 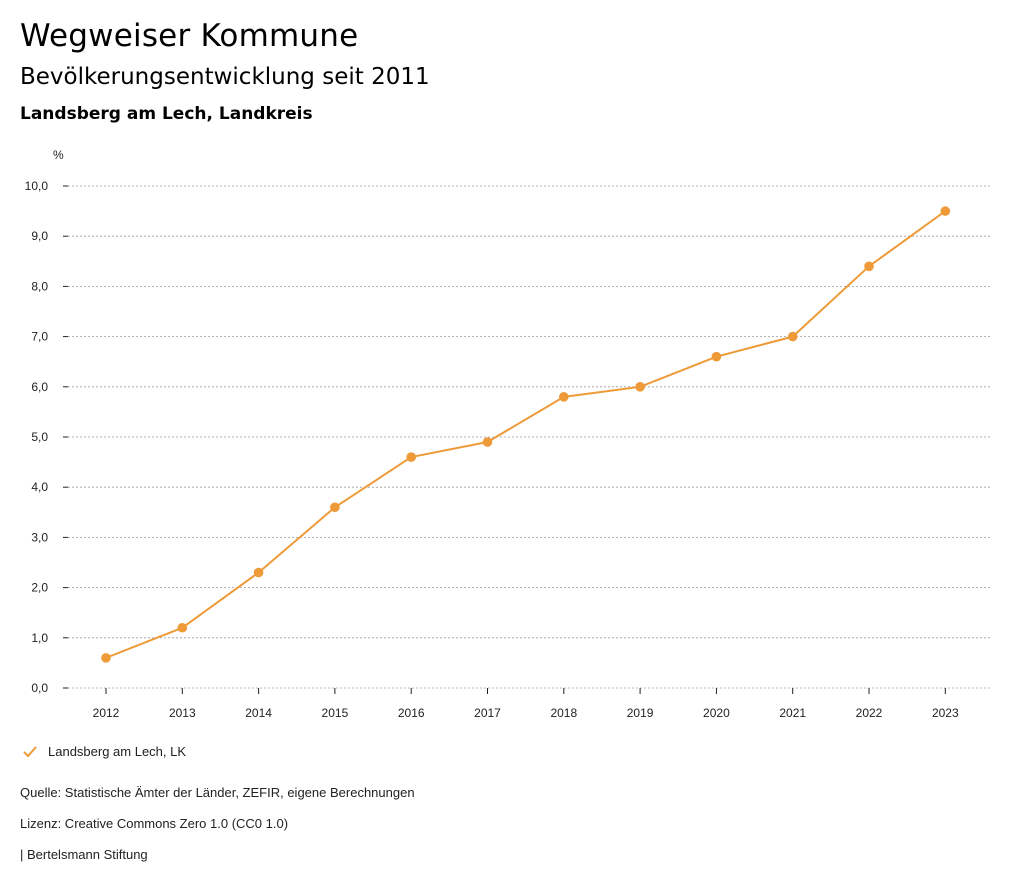 I want to click on y-axis-ticks: 0,0 1,0 2,0 3,0 4,0 5,0 6,0 7,0 8,0 9,0 10,0, so click(x=46, y=437).